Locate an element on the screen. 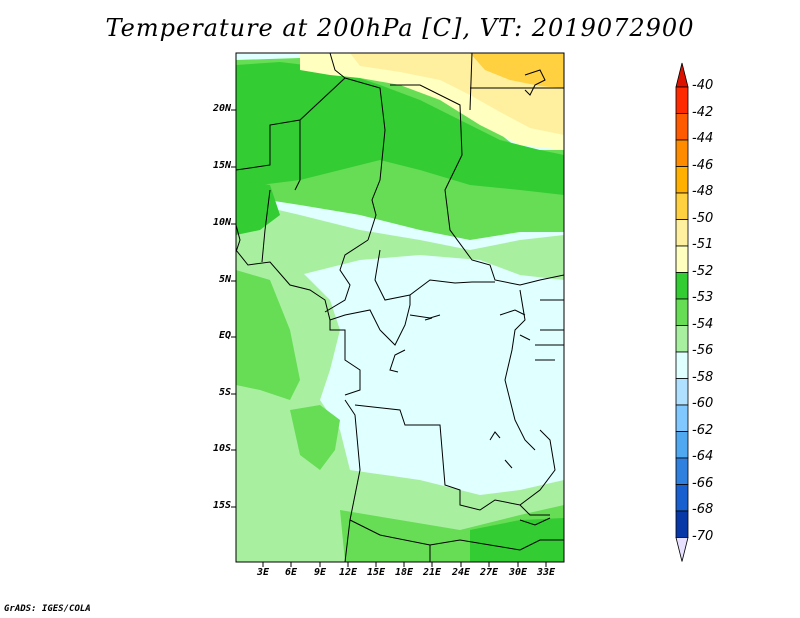 Image resolution: width=800 pixels, height=618 pixels. colorbar-label: -54 is located at coordinates (703, 324).